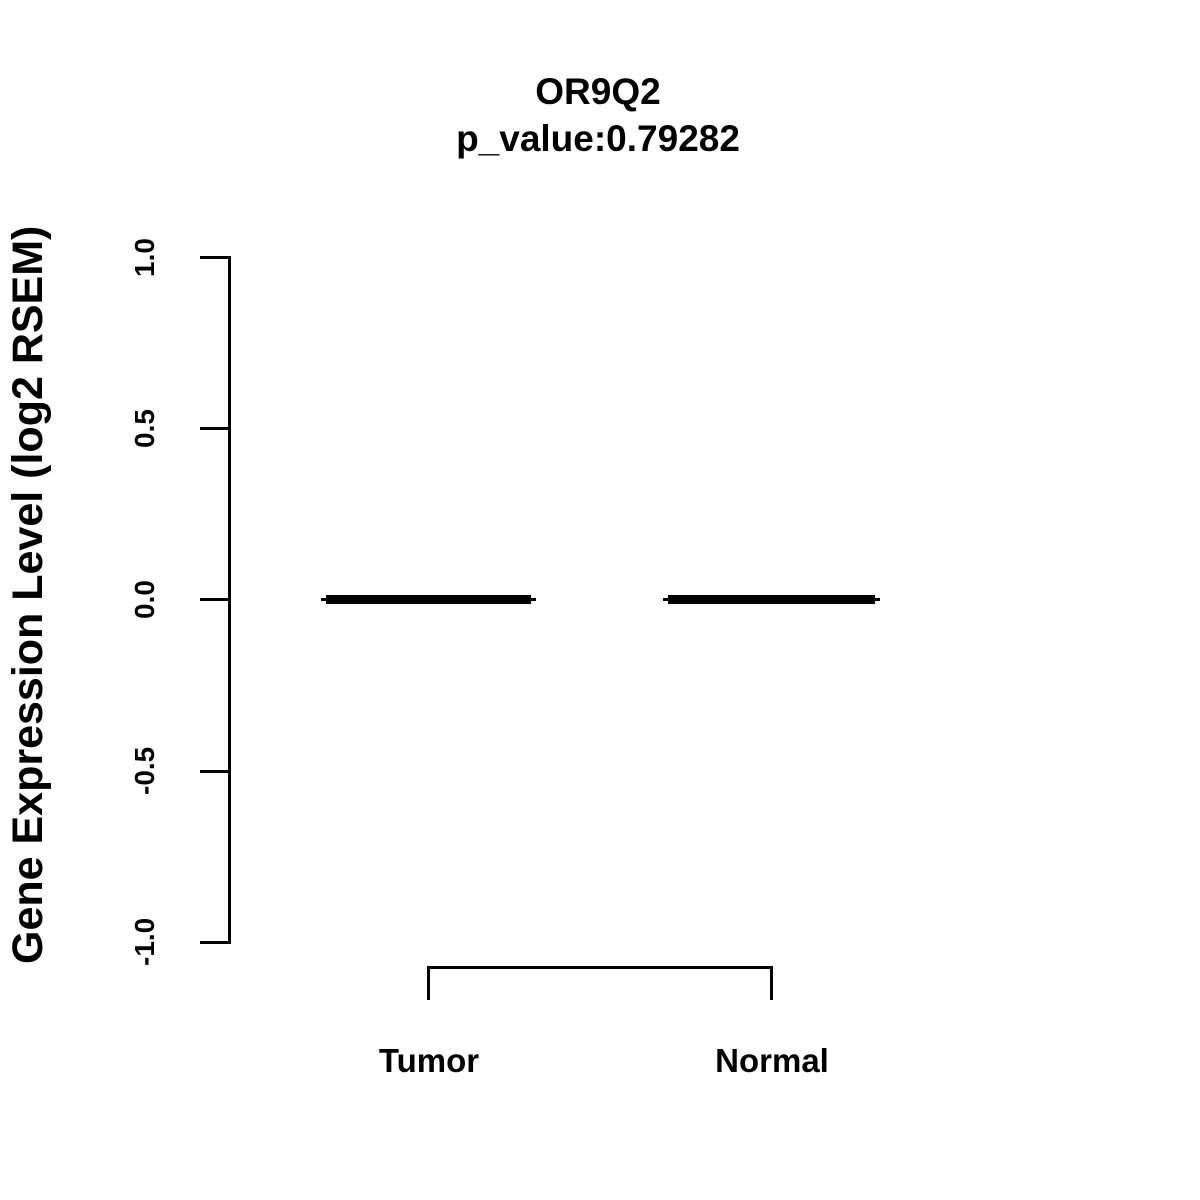 This screenshot has height=1200, width=1200. Describe the element at coordinates (771, 983) in the screenshot. I see `x-tick-mark-normal` at that location.